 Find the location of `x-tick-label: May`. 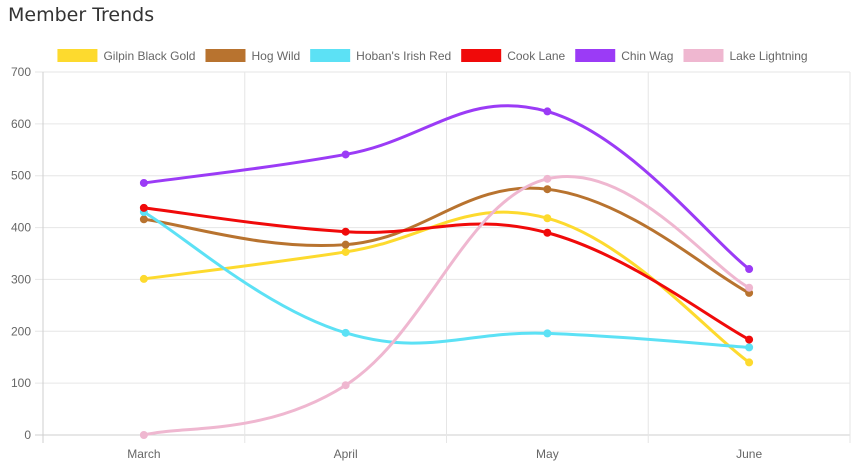

x-tick-label: May is located at coordinates (547, 454).